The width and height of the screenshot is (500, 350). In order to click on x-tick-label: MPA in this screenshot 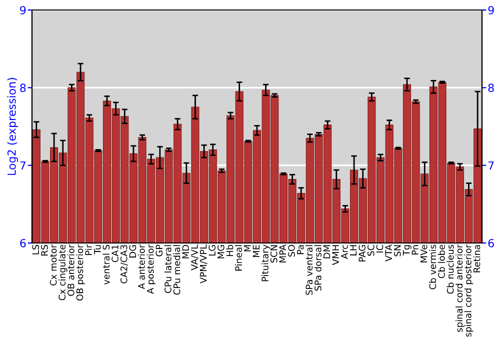, I will do `click(282, 253)`.